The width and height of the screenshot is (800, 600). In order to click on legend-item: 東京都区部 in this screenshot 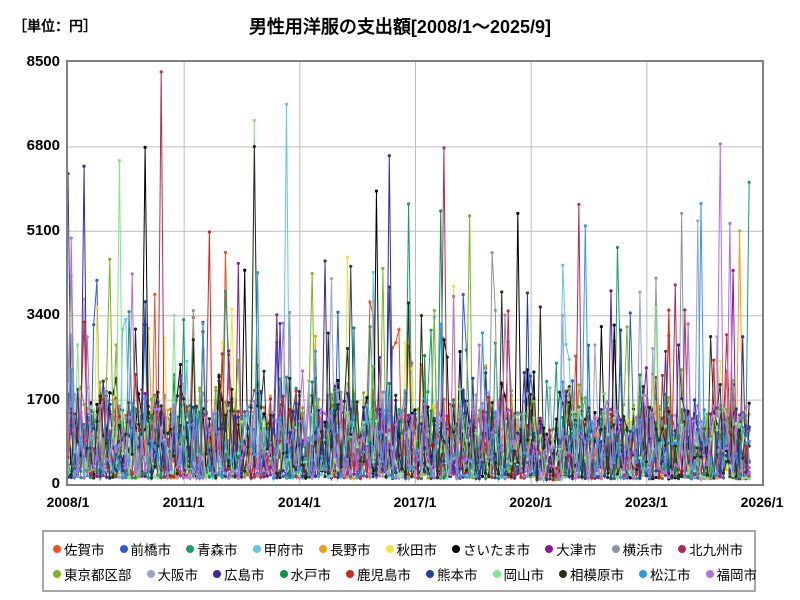, I will do `click(92, 574)`.